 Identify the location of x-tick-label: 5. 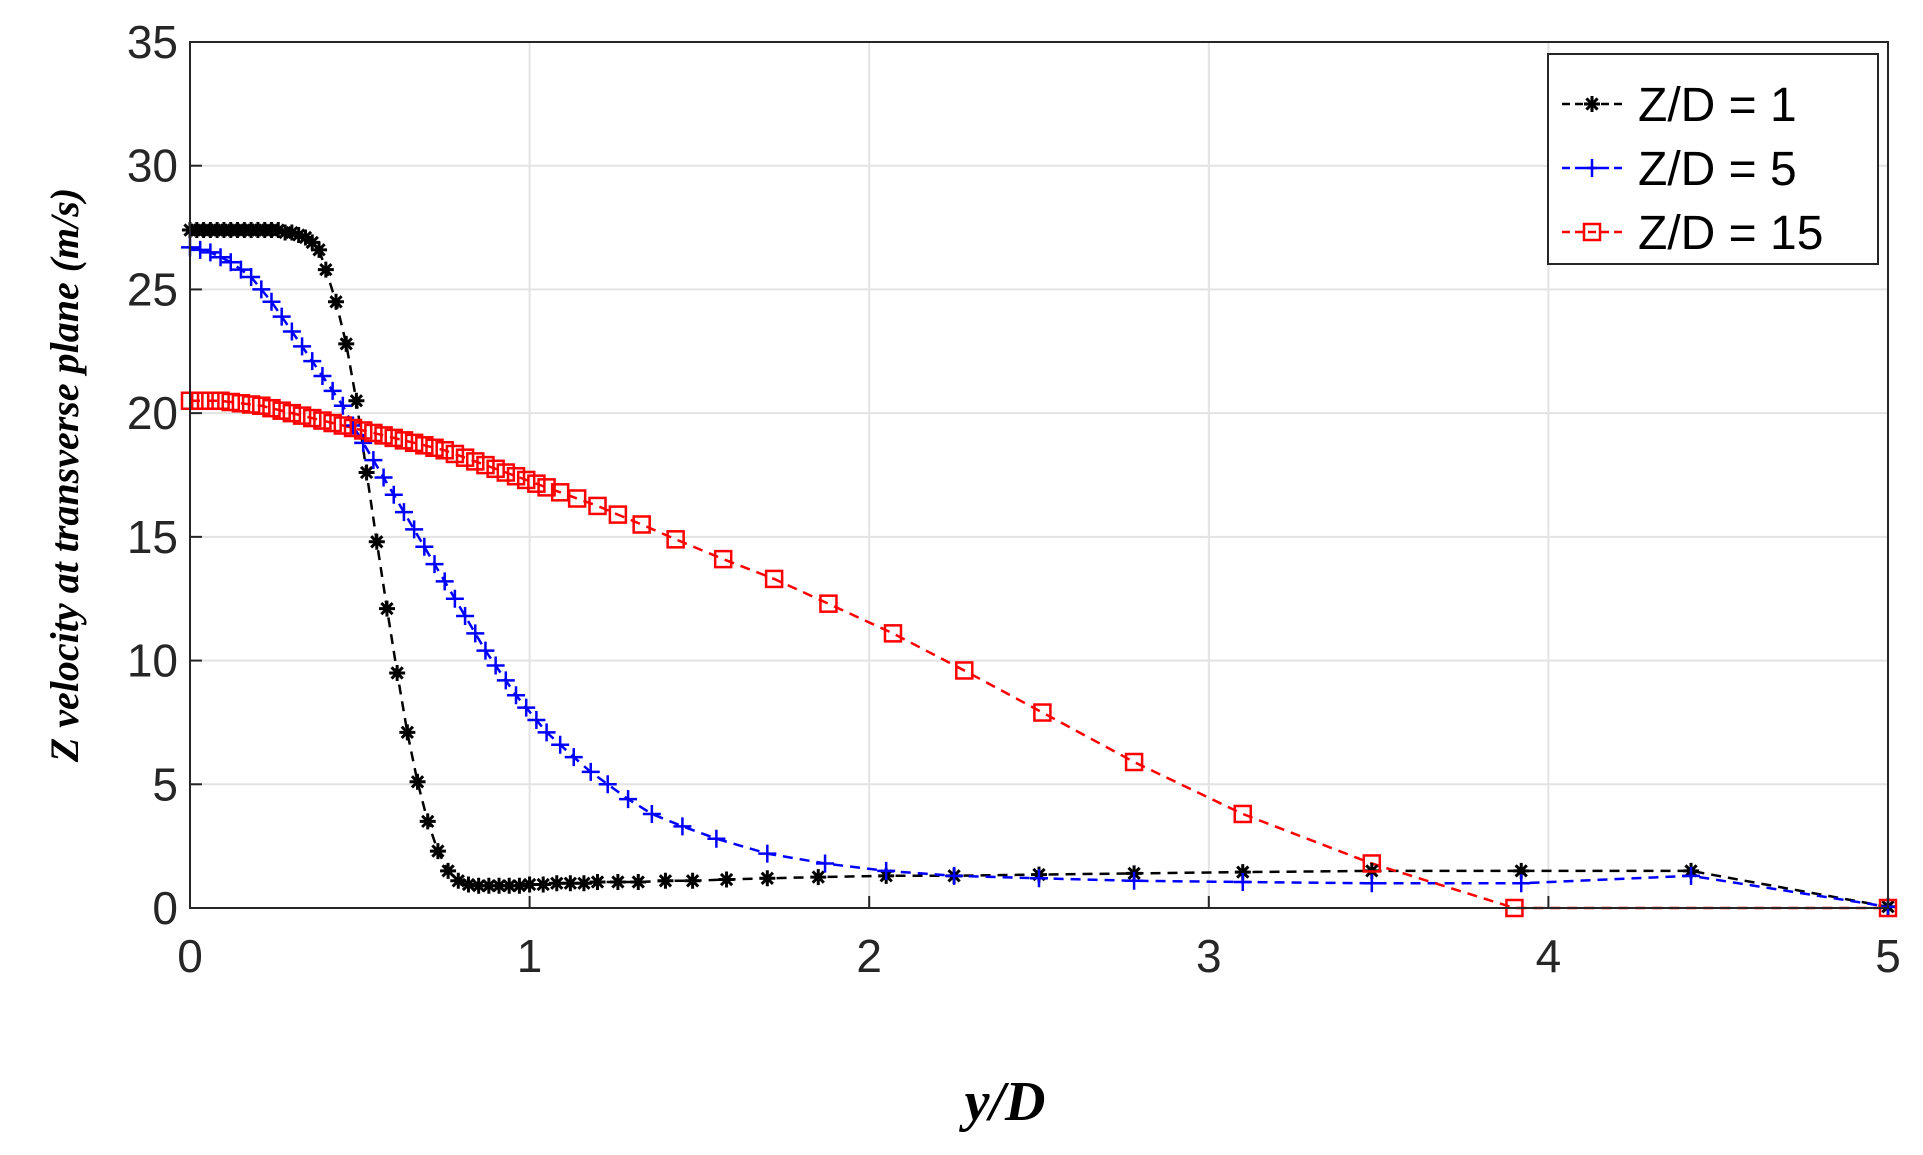
(1888, 956).